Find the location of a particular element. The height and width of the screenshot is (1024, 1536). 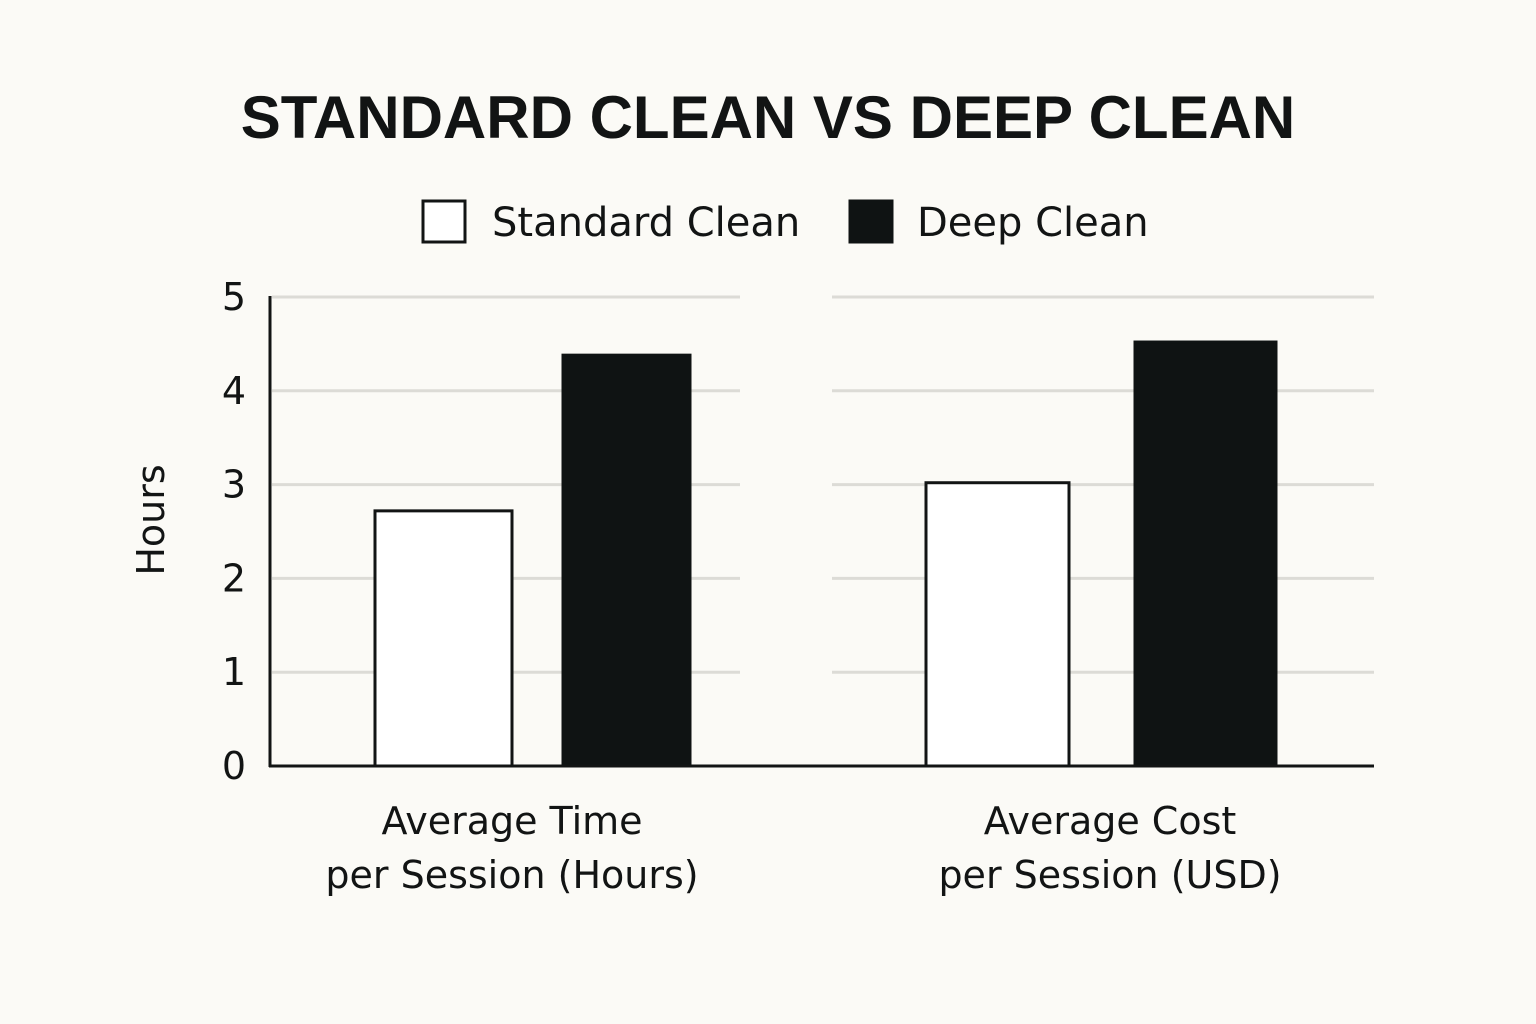

y-axis-ticks: 0 1 2 3 4 5 is located at coordinates (234, 531).